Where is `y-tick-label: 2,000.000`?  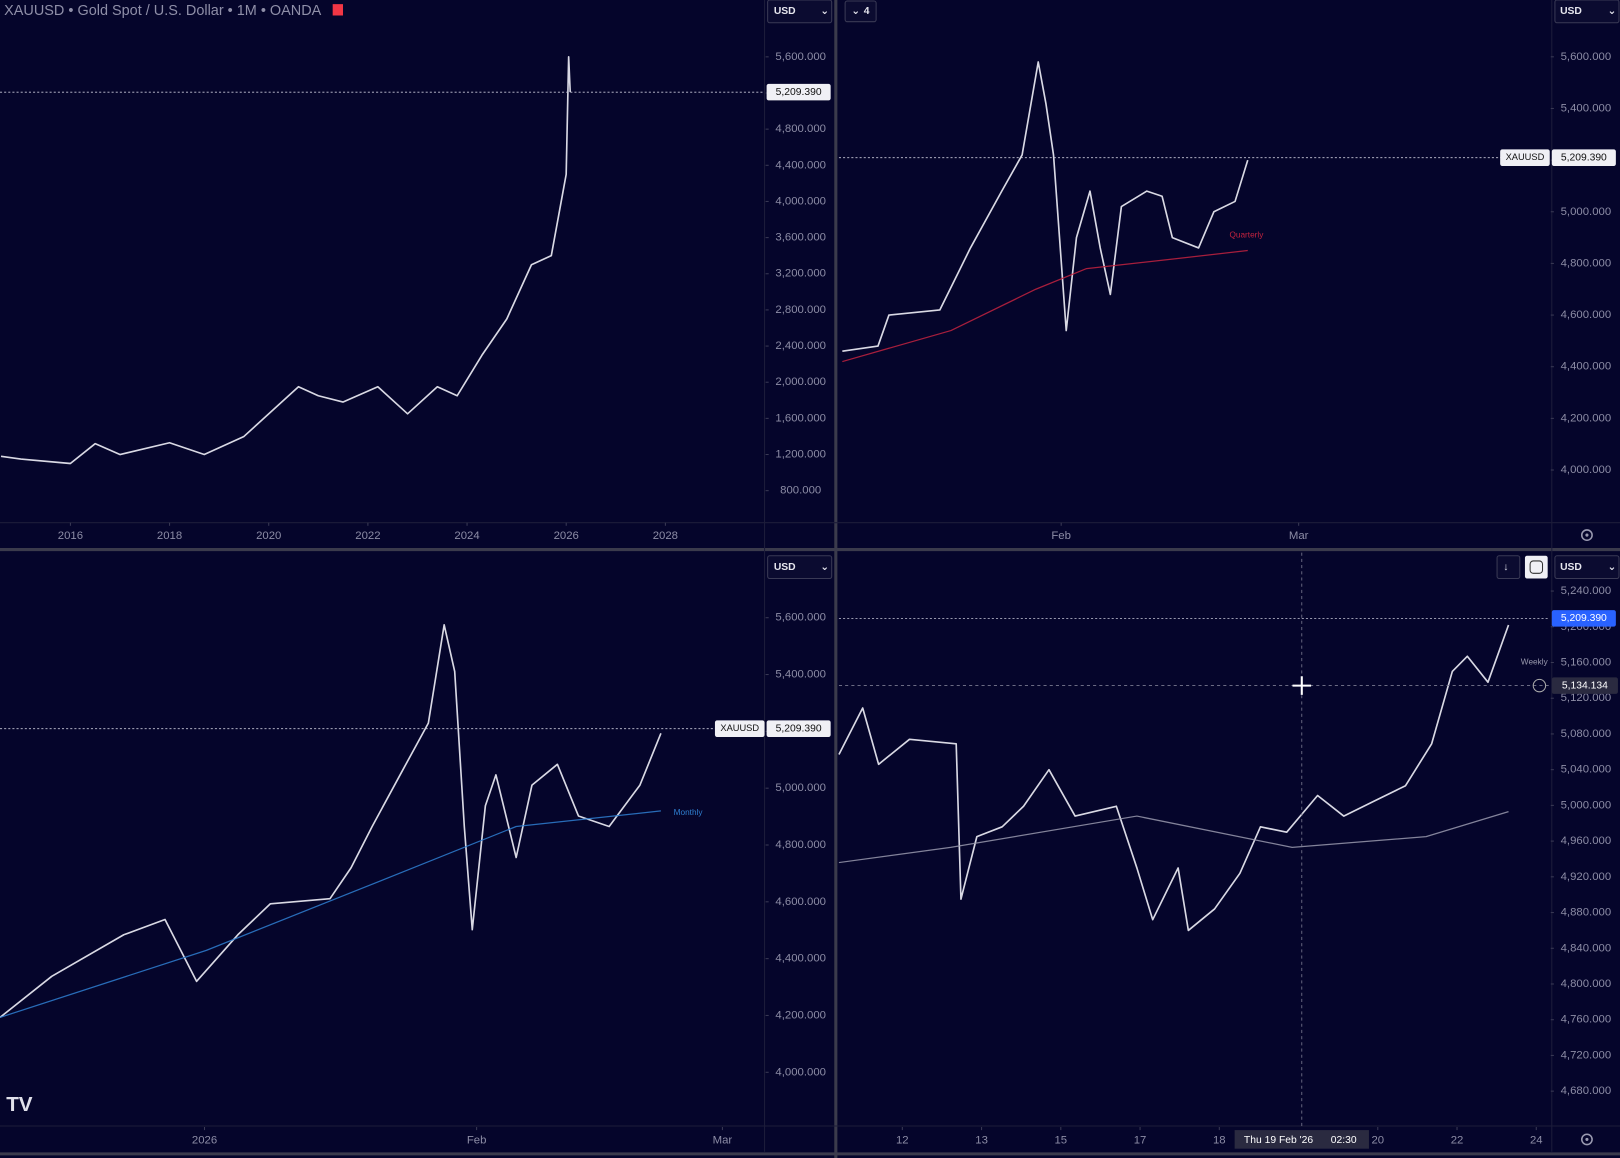 y-tick-label: 2,000.000 is located at coordinates (800, 382).